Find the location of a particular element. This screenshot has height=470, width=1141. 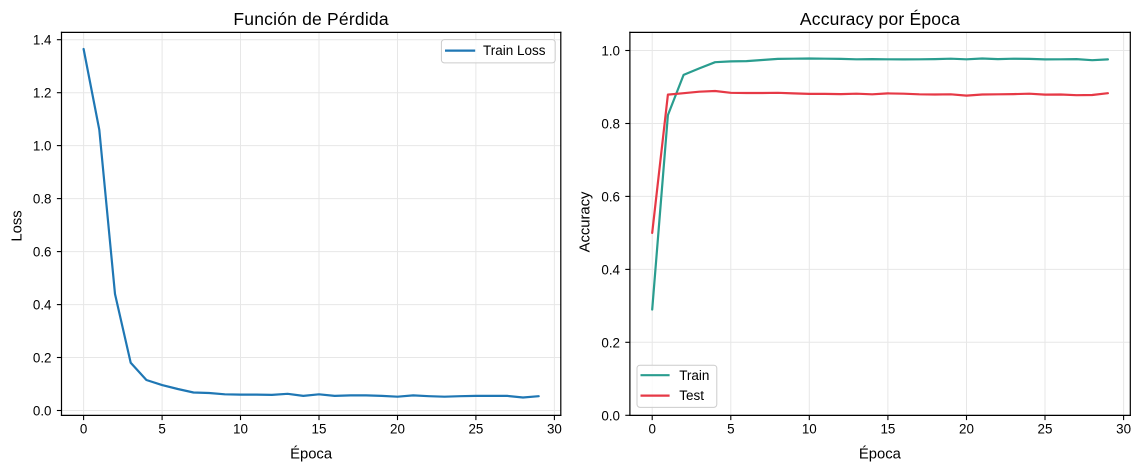

svg-text: Loss is located at coordinates (17, 225).